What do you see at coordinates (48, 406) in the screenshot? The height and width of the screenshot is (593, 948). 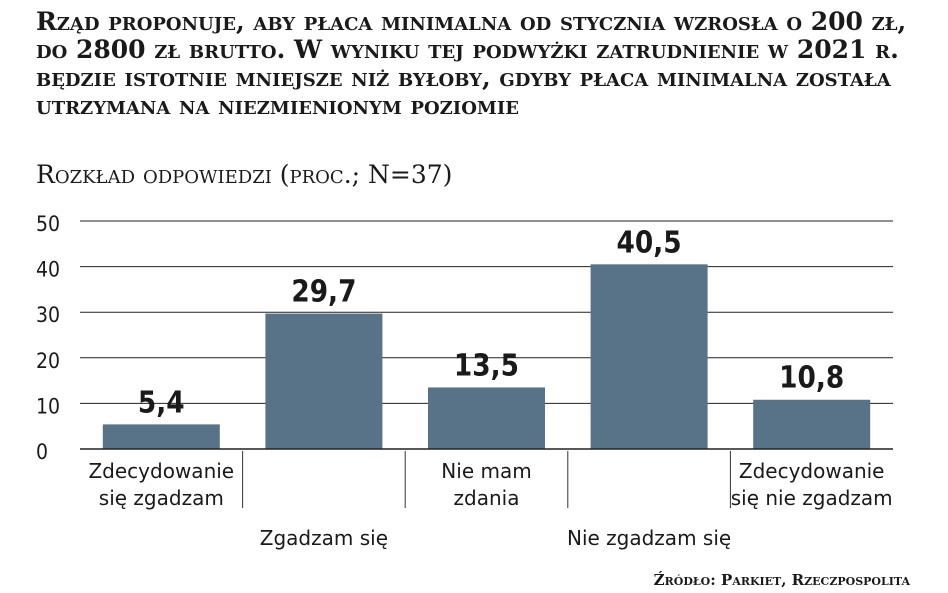 I see `y-tick-label: 10` at bounding box center [48, 406].